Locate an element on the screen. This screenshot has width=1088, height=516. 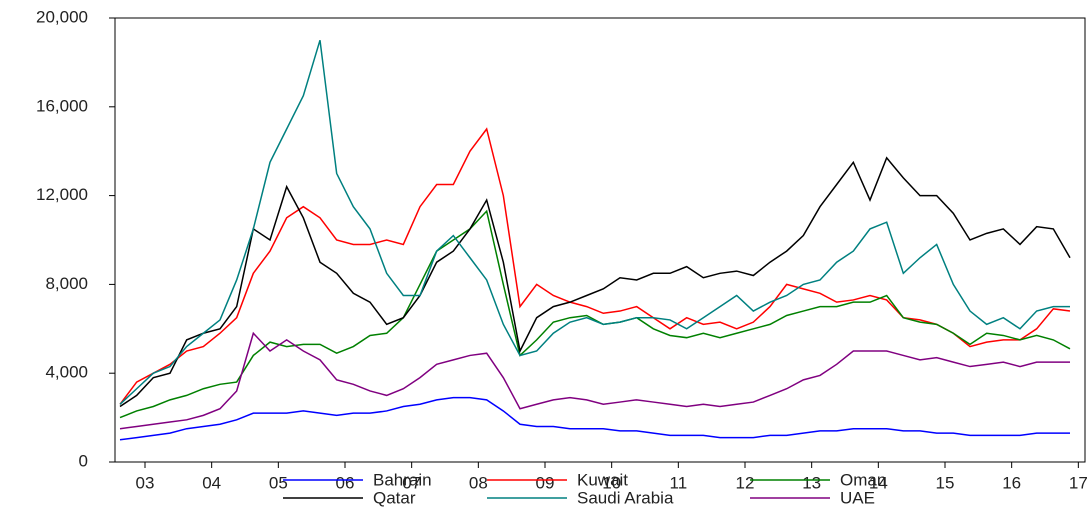
x-tick-label: 08 is located at coordinates (478, 482).